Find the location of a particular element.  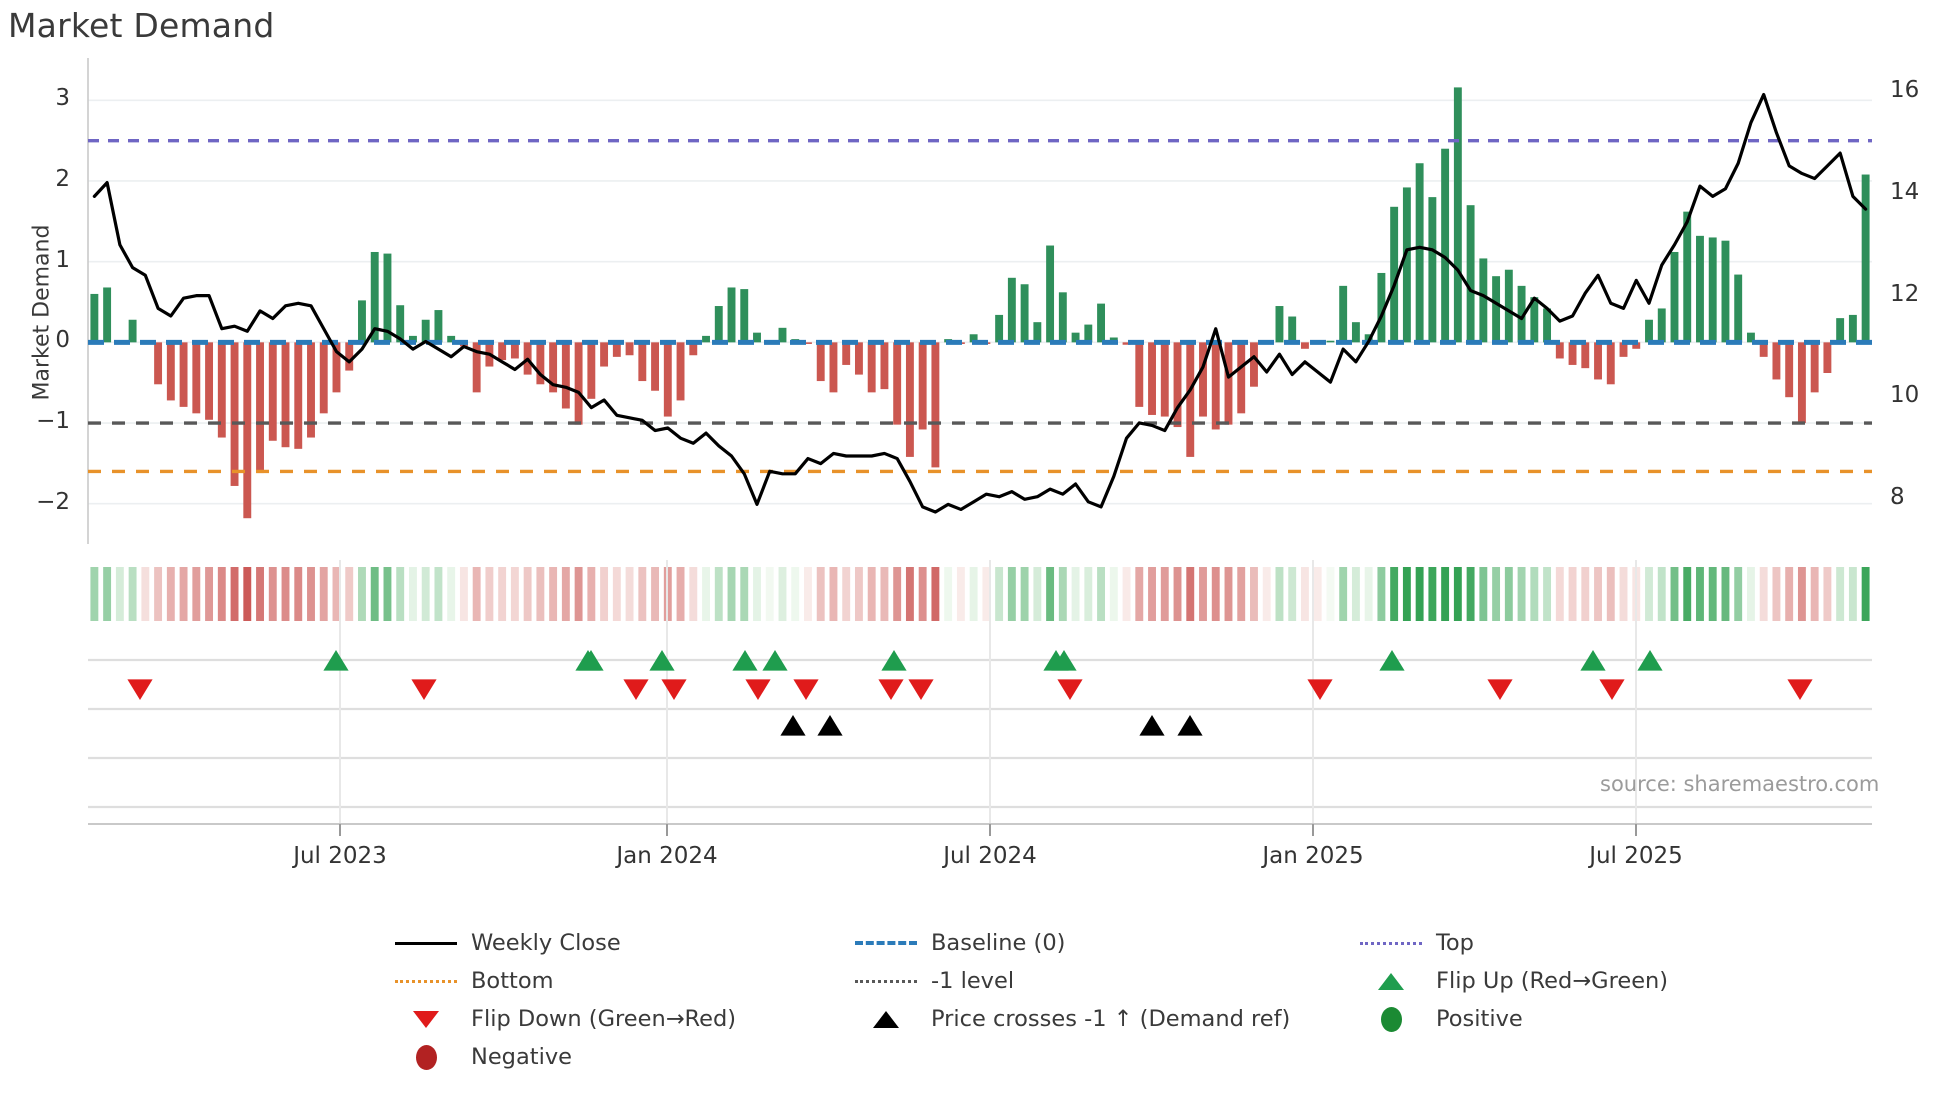

legend-item-label: Bottom is located at coordinates (512, 981).